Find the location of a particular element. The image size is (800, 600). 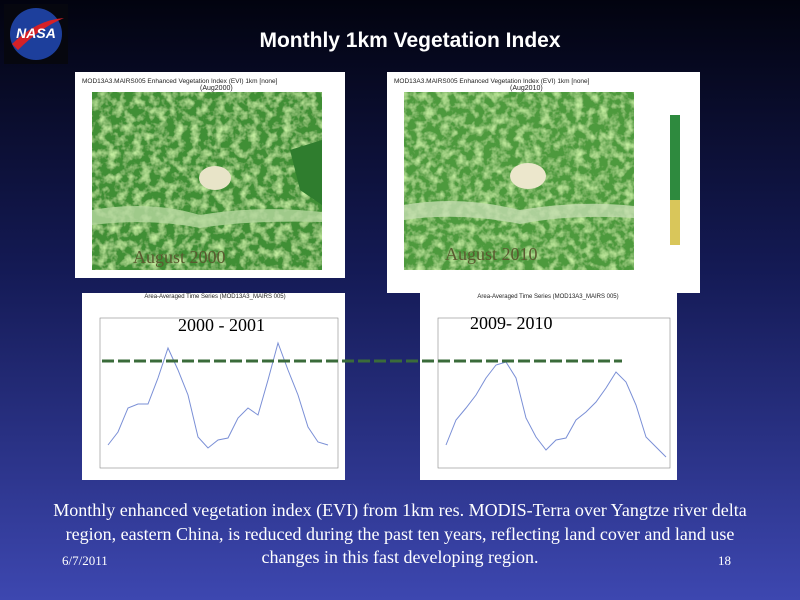

map-subtitle: (Aug2000) is located at coordinates (216, 88).